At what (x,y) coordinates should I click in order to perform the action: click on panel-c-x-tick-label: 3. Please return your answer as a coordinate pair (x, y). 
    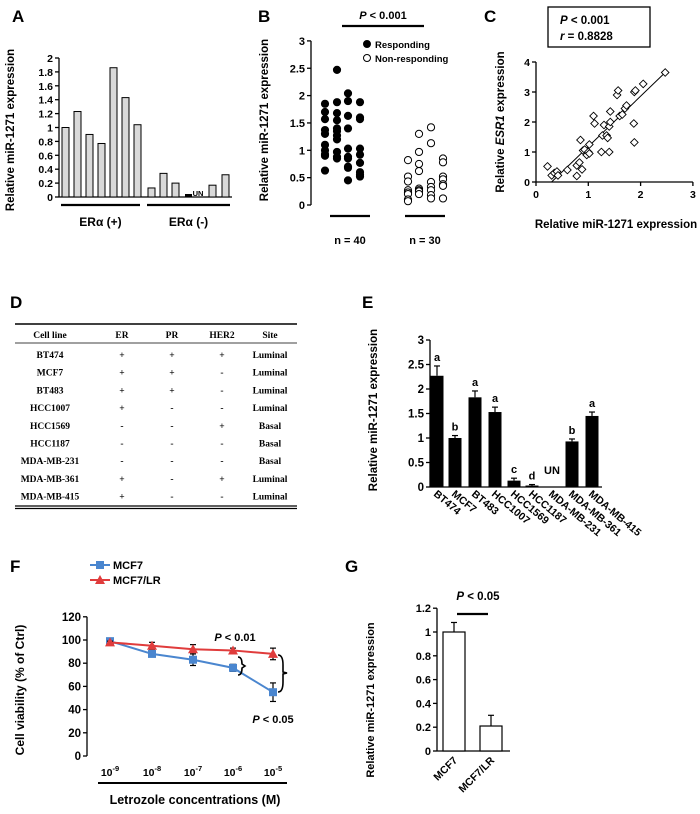
    Looking at the image, I should click on (693, 195).